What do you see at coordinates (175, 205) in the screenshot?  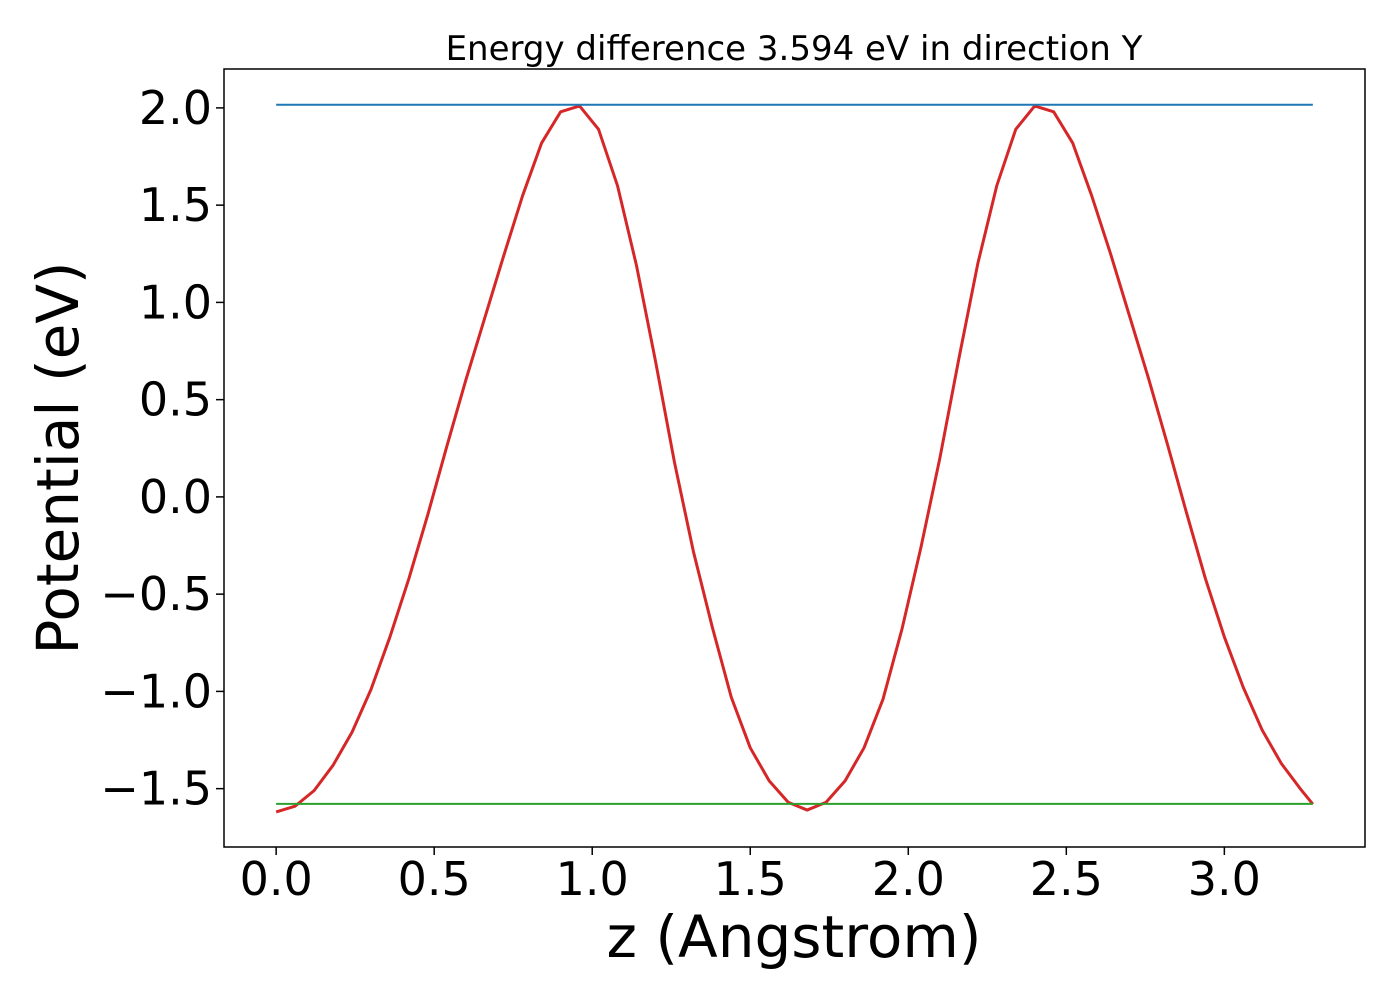 I see `y-tick-label: 1.5` at bounding box center [175, 205].